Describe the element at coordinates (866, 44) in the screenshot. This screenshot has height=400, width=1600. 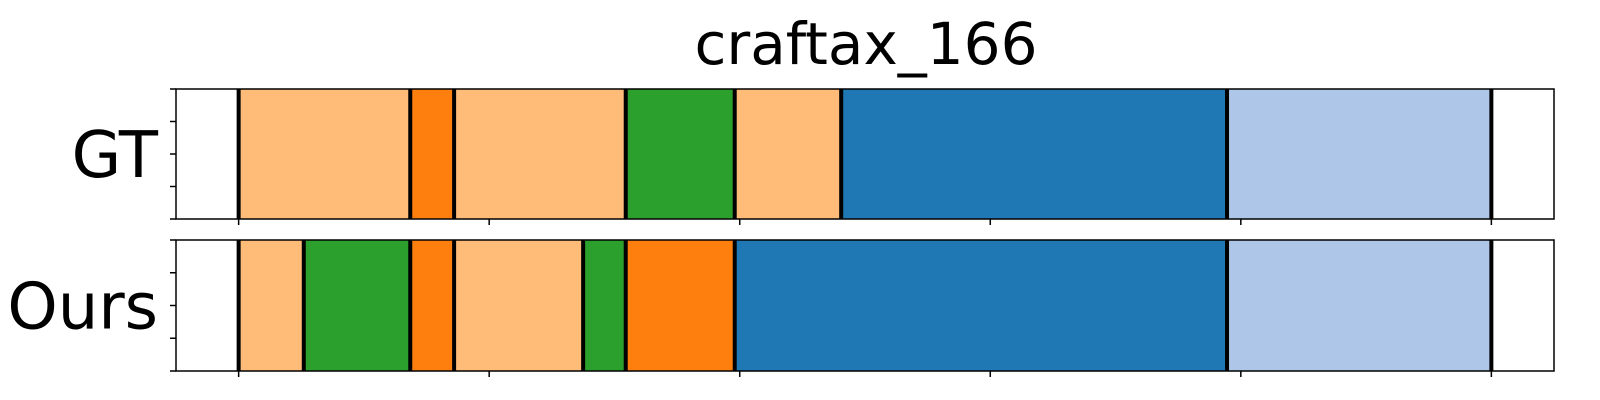
I see `chart-title: craftax_166` at that location.